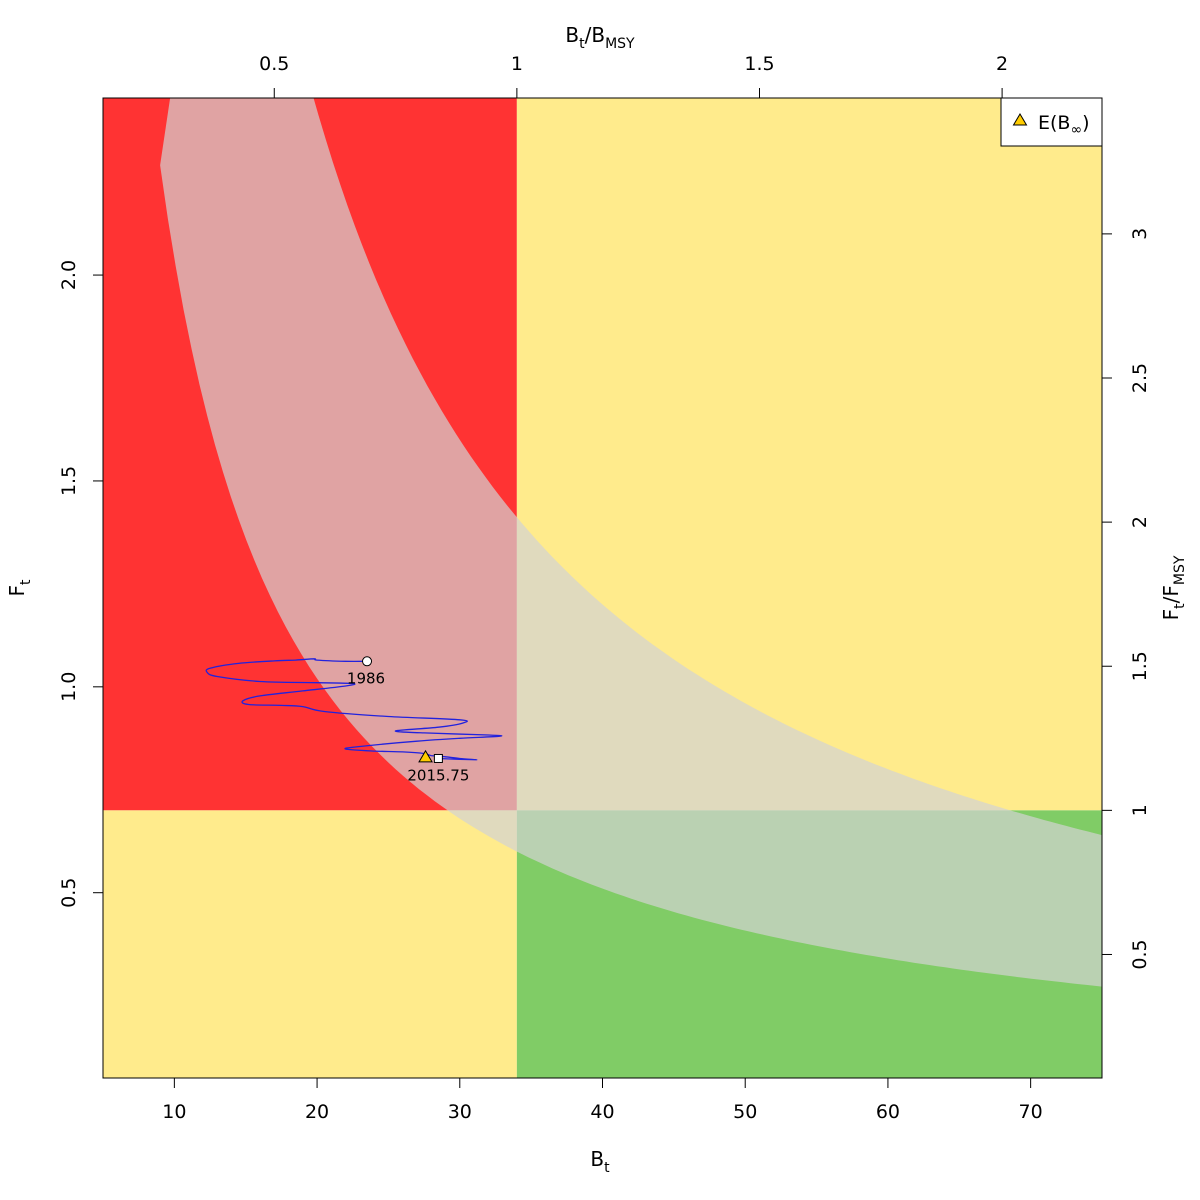  Describe the element at coordinates (1140, 522) in the screenshot. I see `y-right-tick-label: 2` at that location.